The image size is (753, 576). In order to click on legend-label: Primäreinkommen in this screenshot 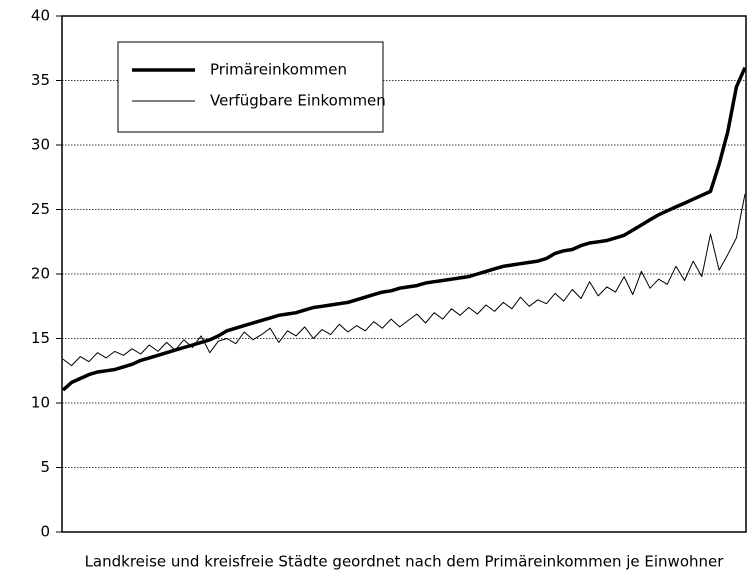, I will do `click(278, 70)`.